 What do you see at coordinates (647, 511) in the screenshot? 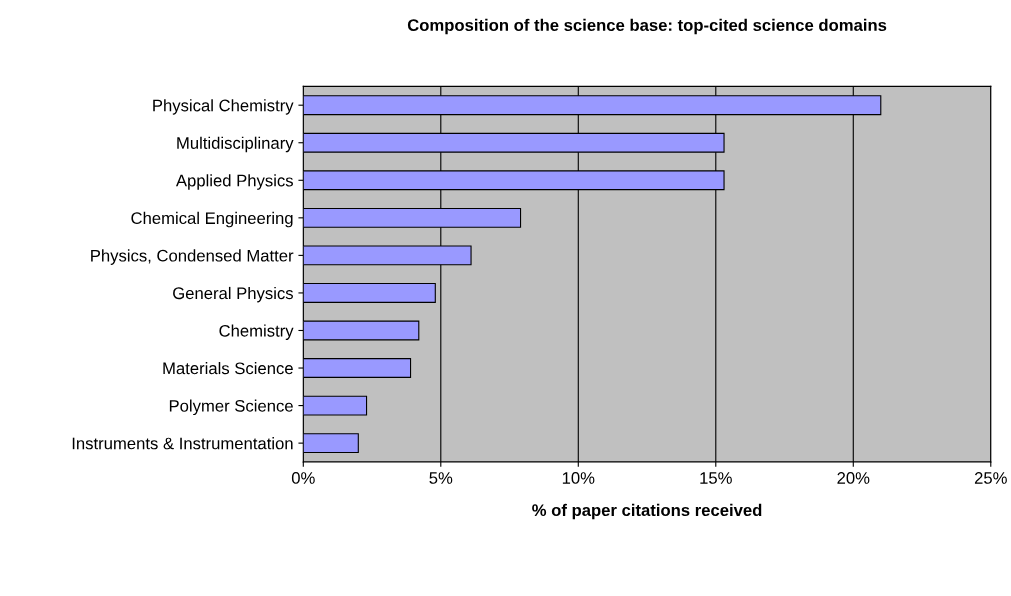
I see `x-axis-title: % of paper citations received` at bounding box center [647, 511].